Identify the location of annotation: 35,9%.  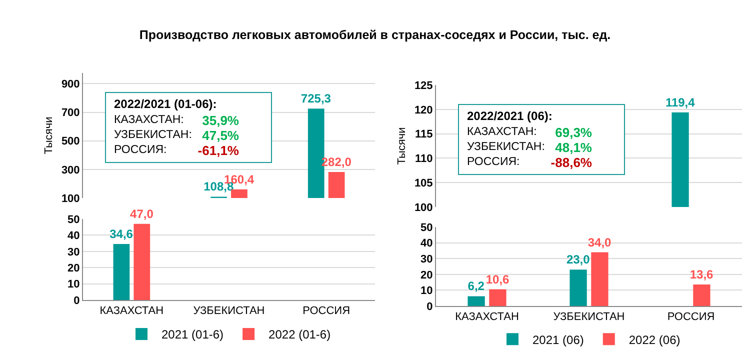
(220, 120).